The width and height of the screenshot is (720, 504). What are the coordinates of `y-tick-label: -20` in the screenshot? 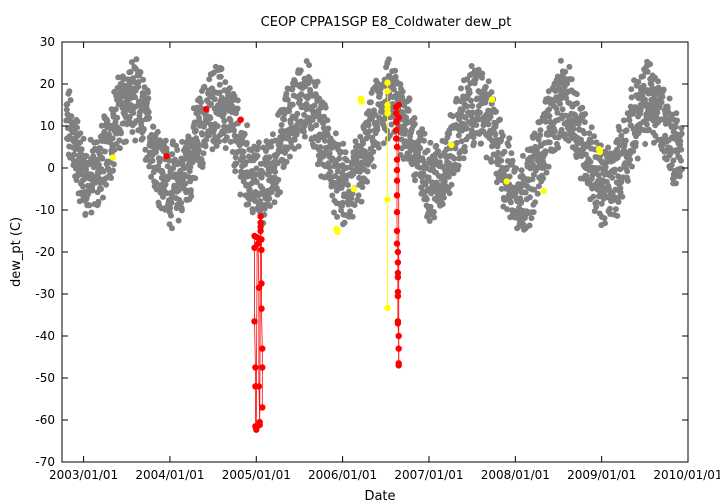 It's located at (45, 252).